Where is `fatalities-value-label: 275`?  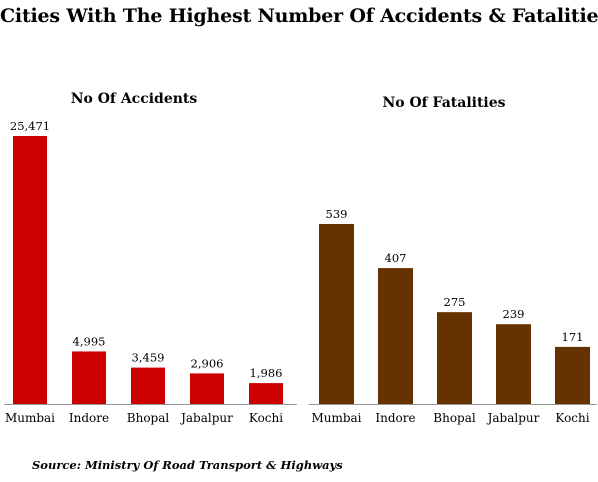
fatalities-value-label: 275 is located at coordinates (455, 302).